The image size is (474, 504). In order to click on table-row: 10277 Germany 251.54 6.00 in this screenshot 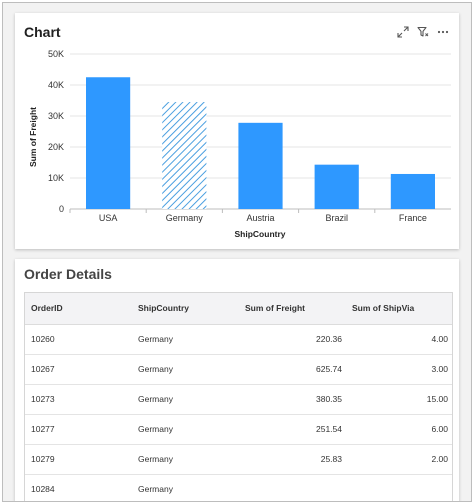, I will do `click(238, 429)`.